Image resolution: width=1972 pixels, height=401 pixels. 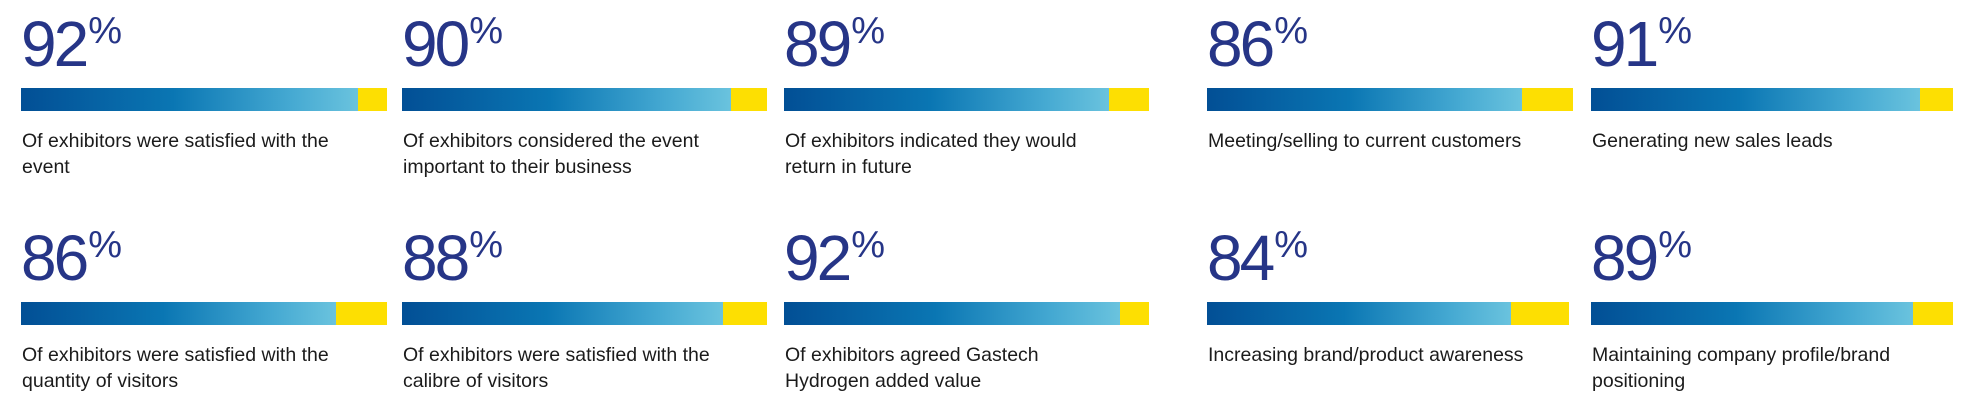 I want to click on stat-label-line: Maintaining company profile/brand, so click(x=1741, y=355).